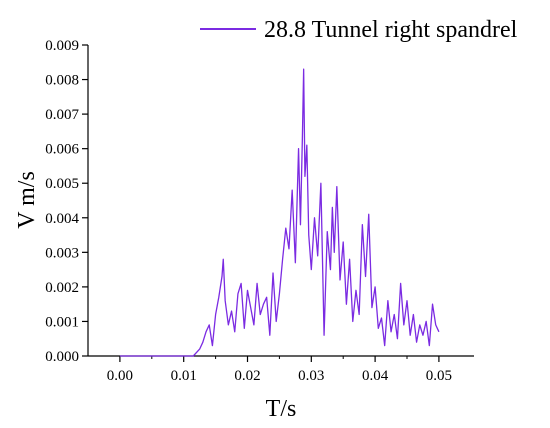 Image resolution: width=550 pixels, height=428 pixels. I want to click on x-tick-label: 0.03, so click(311, 376).